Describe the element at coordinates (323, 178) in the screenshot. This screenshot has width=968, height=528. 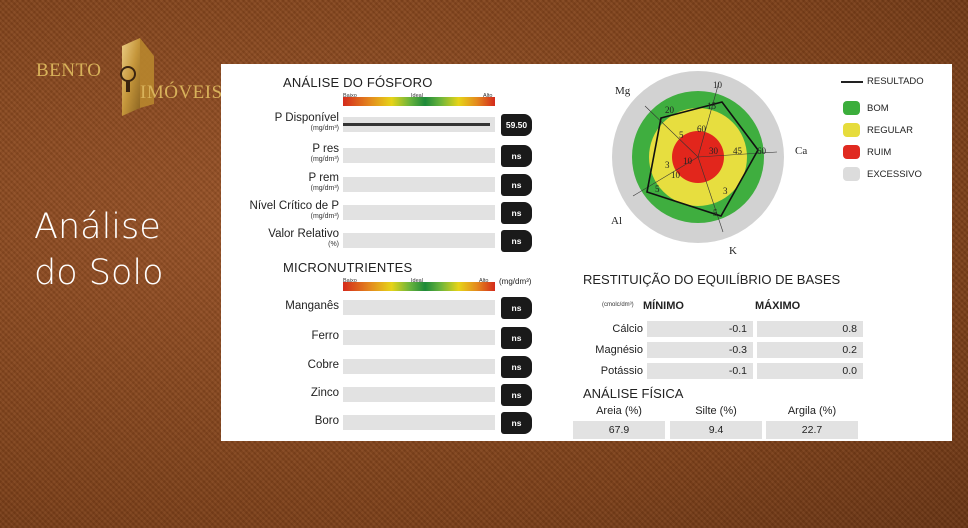
I see `phosphorus-row-label: P rem` at that location.